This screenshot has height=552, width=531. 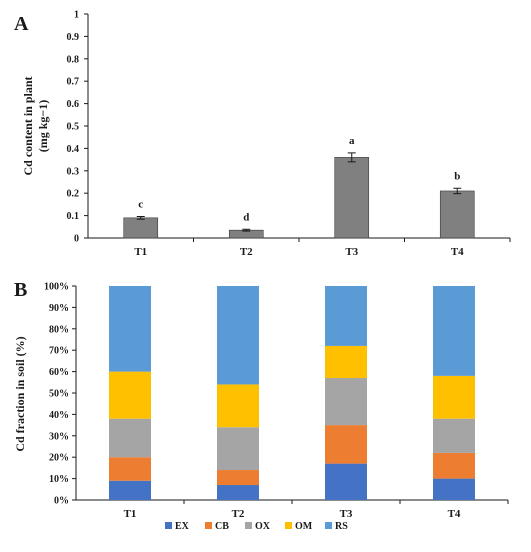 What do you see at coordinates (73, 59) in the screenshot?
I see `panel-a-y-tick-label: 0.8` at bounding box center [73, 59].